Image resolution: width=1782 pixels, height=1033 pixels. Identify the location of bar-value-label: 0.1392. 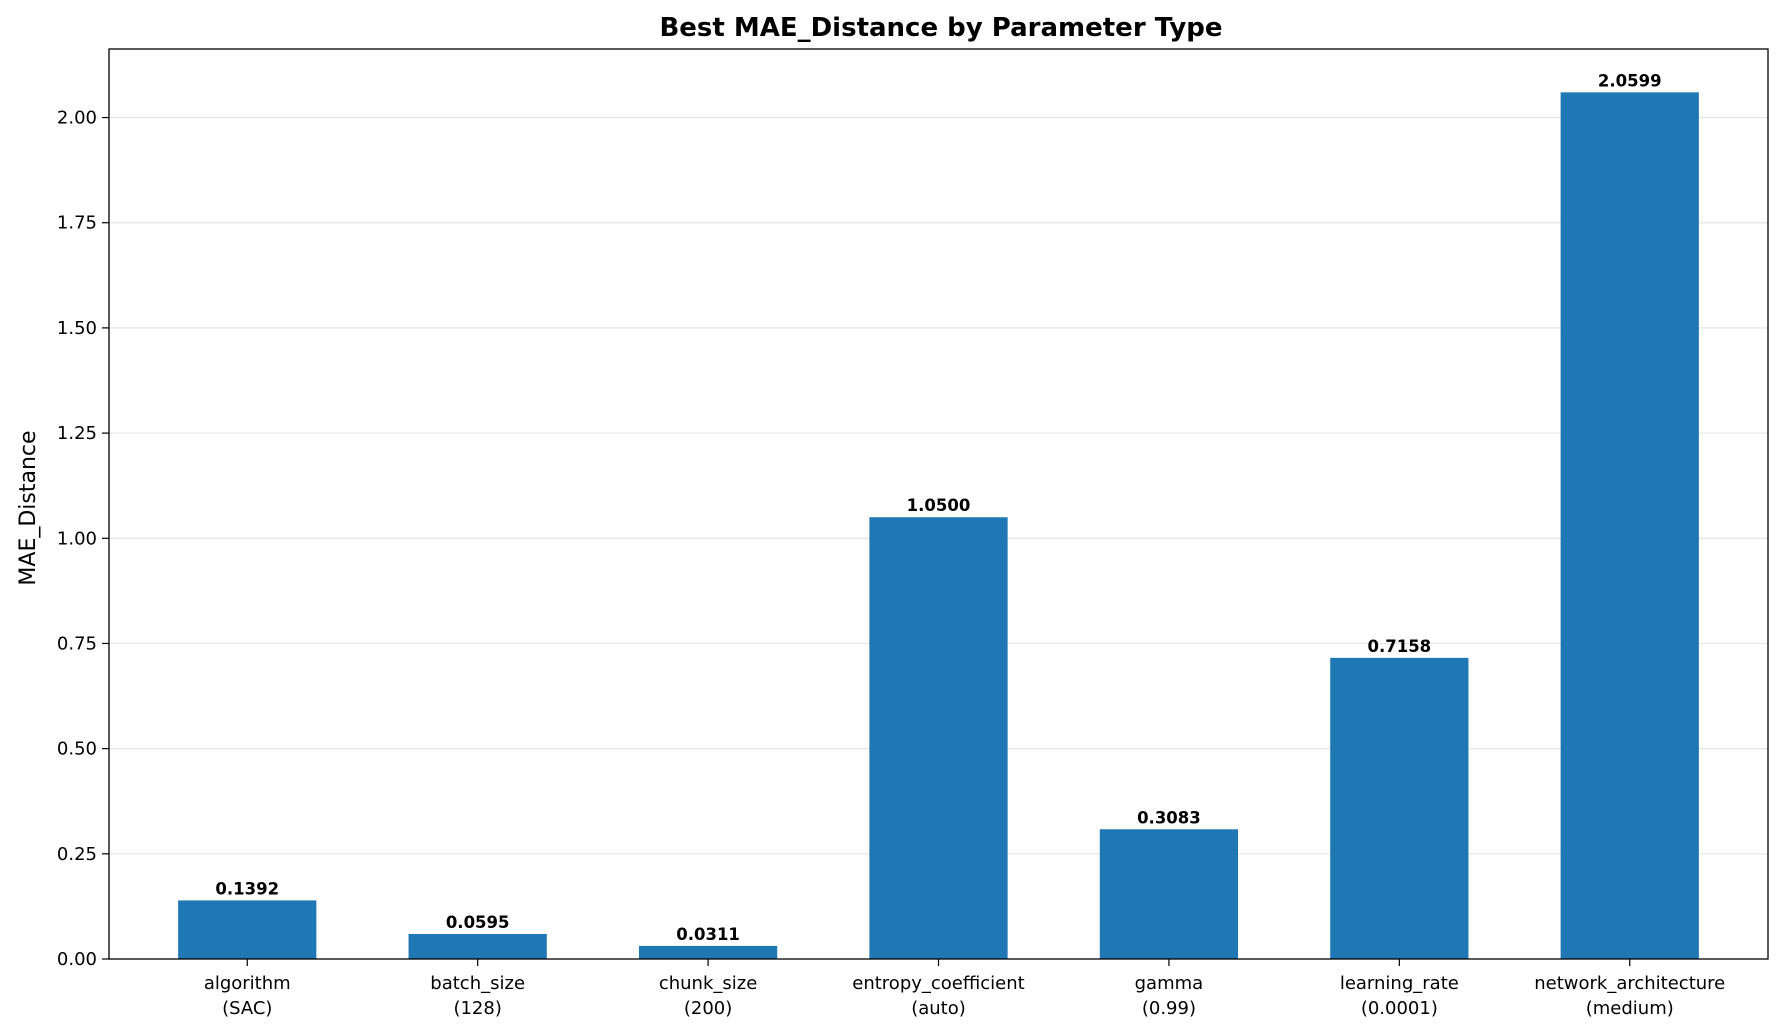
(247, 888).